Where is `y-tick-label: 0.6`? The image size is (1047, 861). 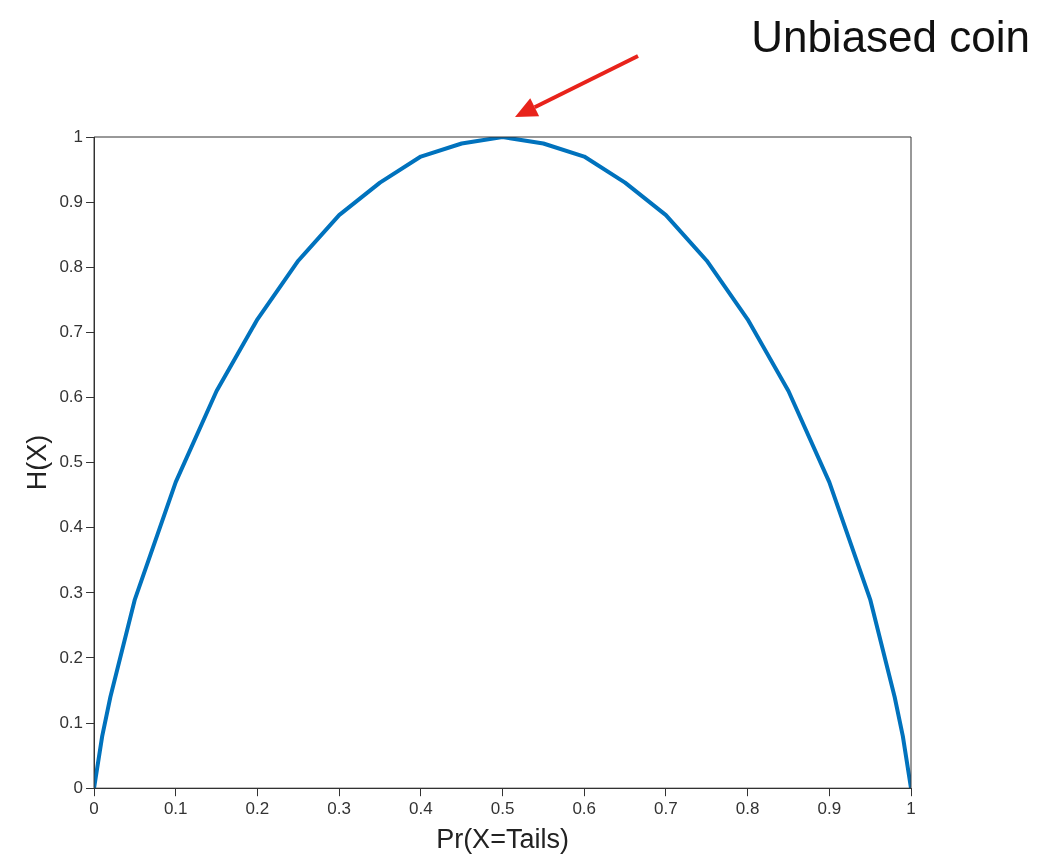 y-tick-label: 0.6 is located at coordinates (71, 397).